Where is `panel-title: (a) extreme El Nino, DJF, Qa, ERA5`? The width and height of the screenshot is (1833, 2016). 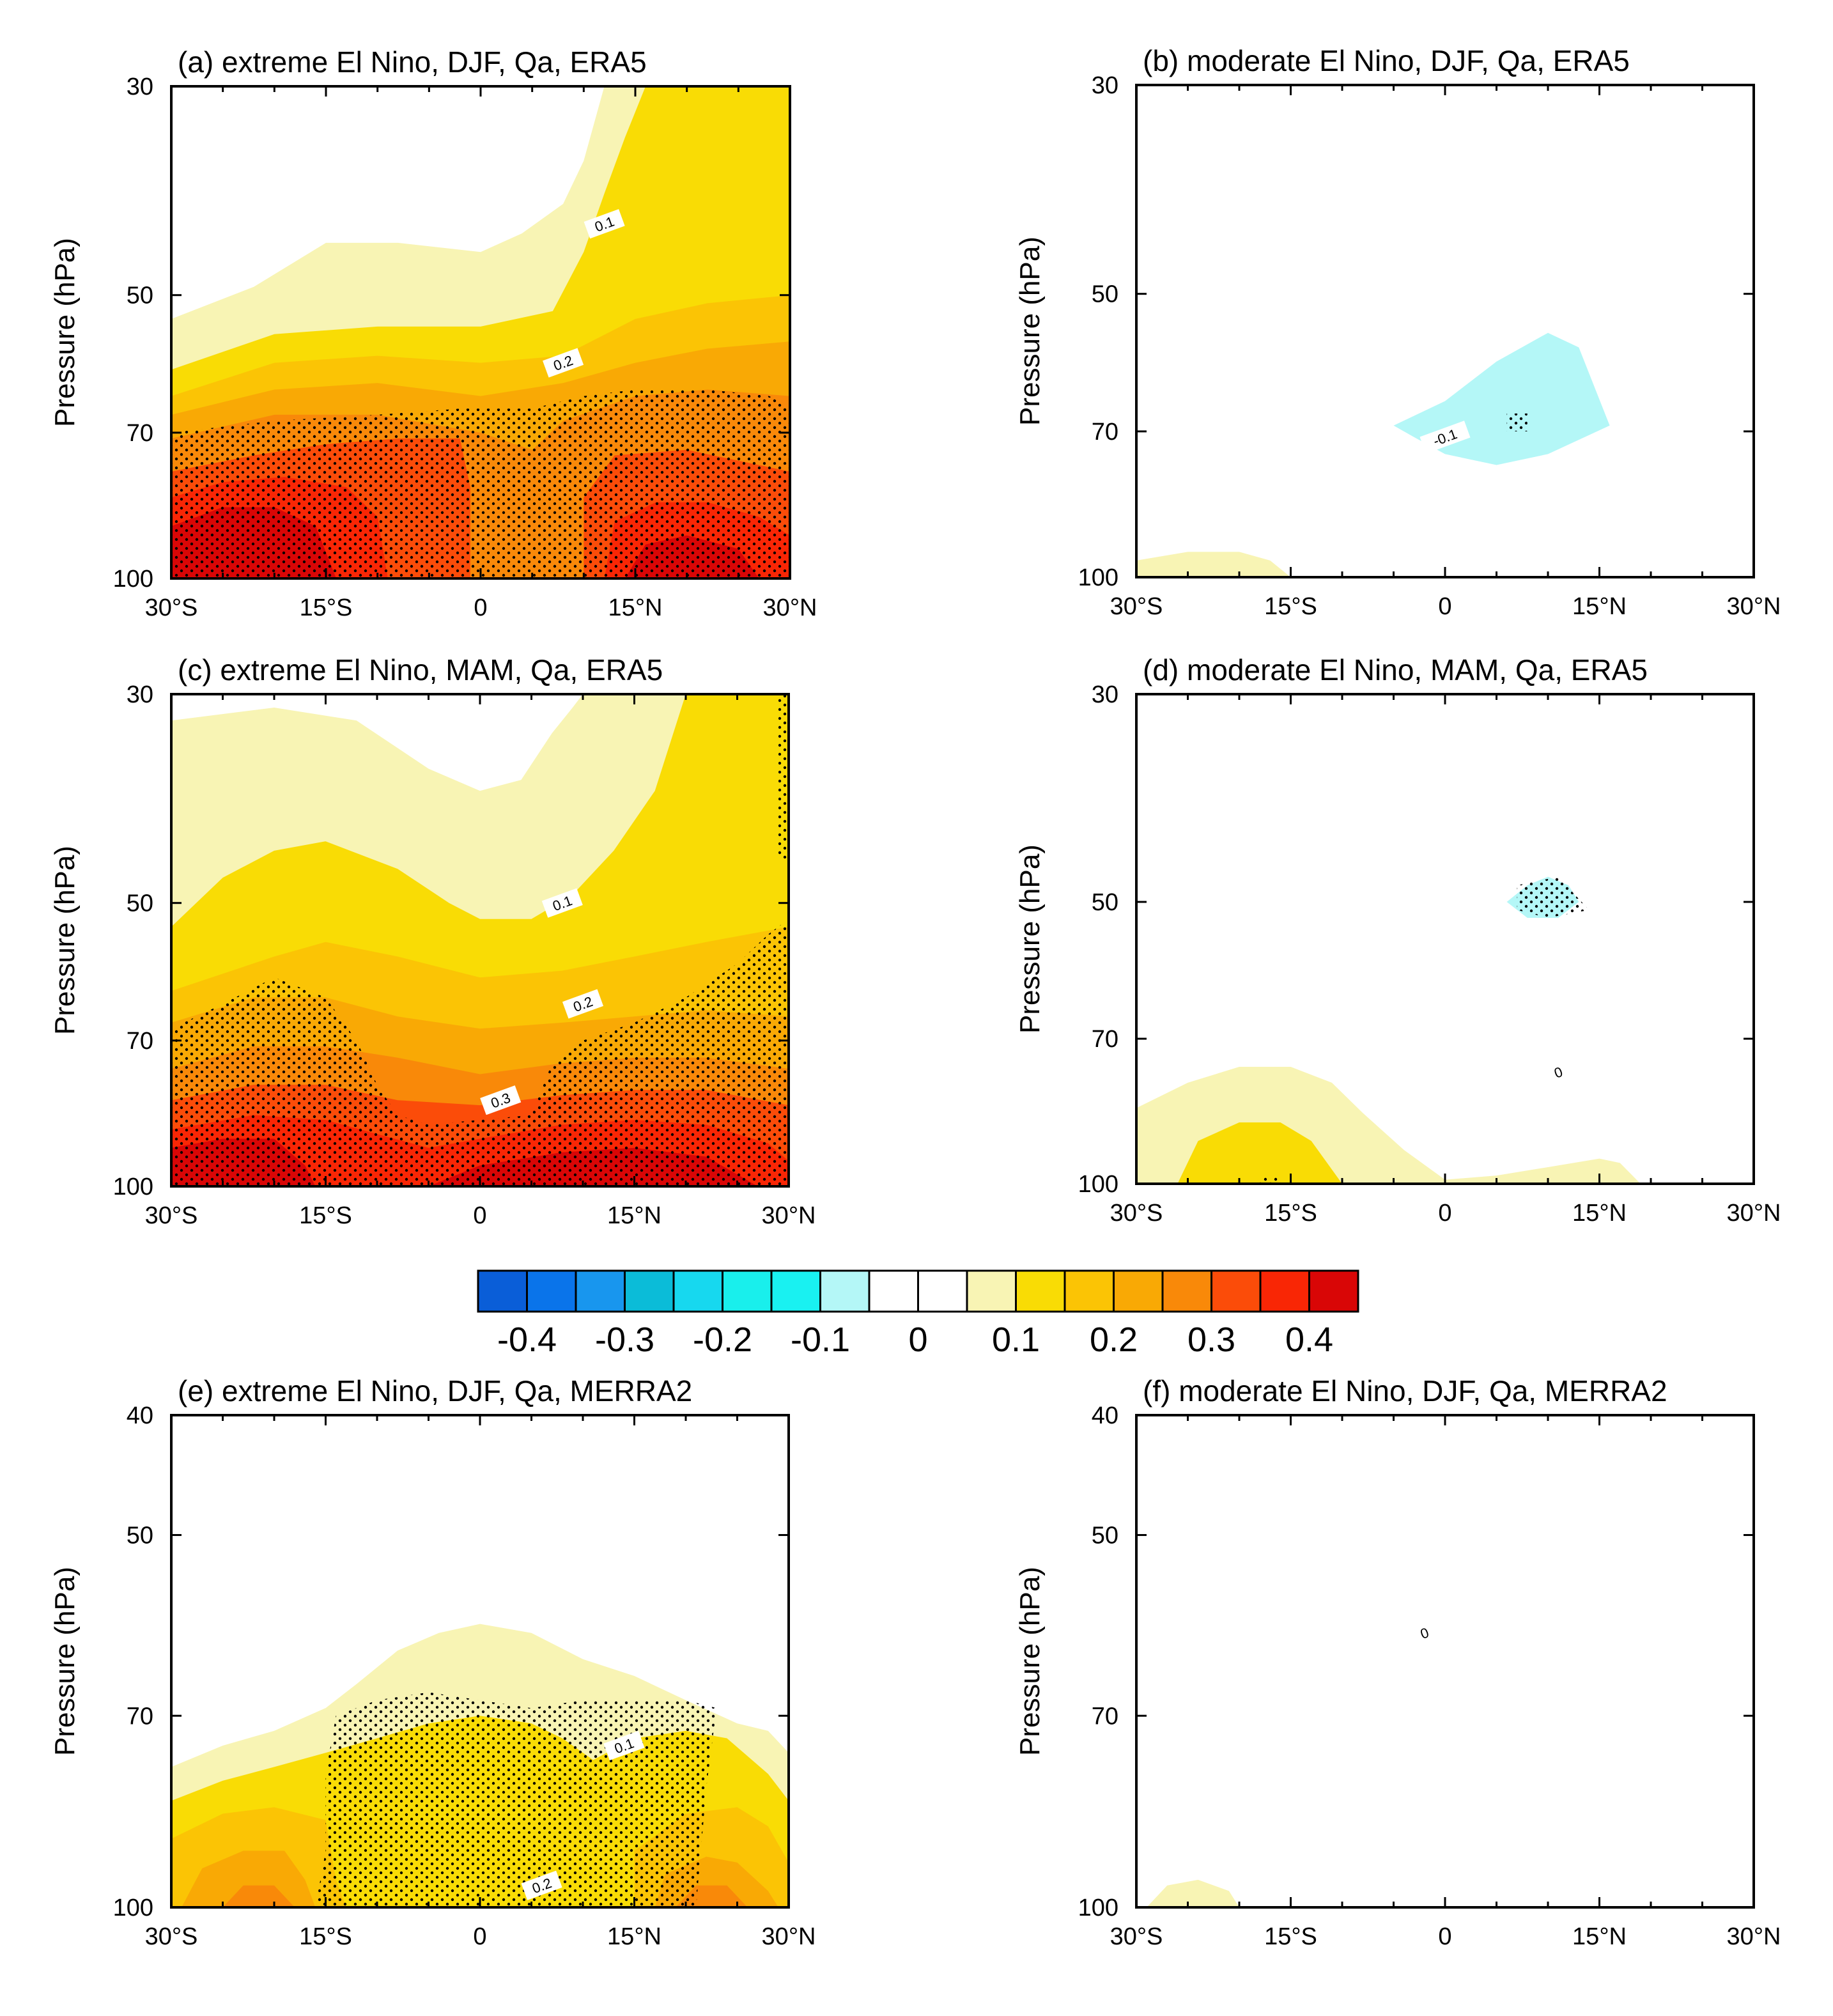 panel-title: (a) extreme El Nino, DJF, Qa, ERA5 is located at coordinates (412, 62).